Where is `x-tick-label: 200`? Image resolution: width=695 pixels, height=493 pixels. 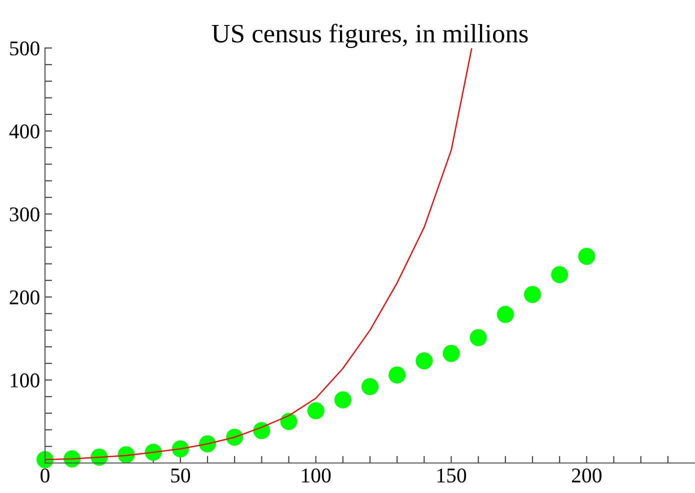
x-tick-label: 200 is located at coordinates (587, 475).